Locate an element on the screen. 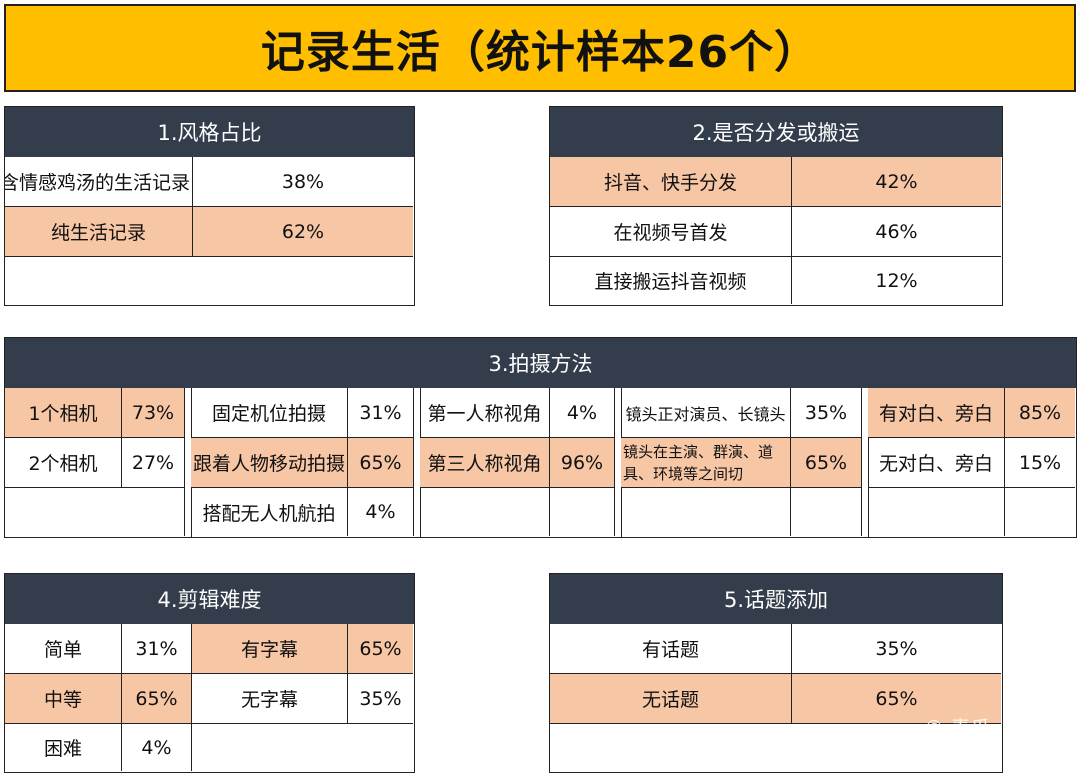 The image size is (1080, 775). camera-position-value: 31% is located at coordinates (381, 413).